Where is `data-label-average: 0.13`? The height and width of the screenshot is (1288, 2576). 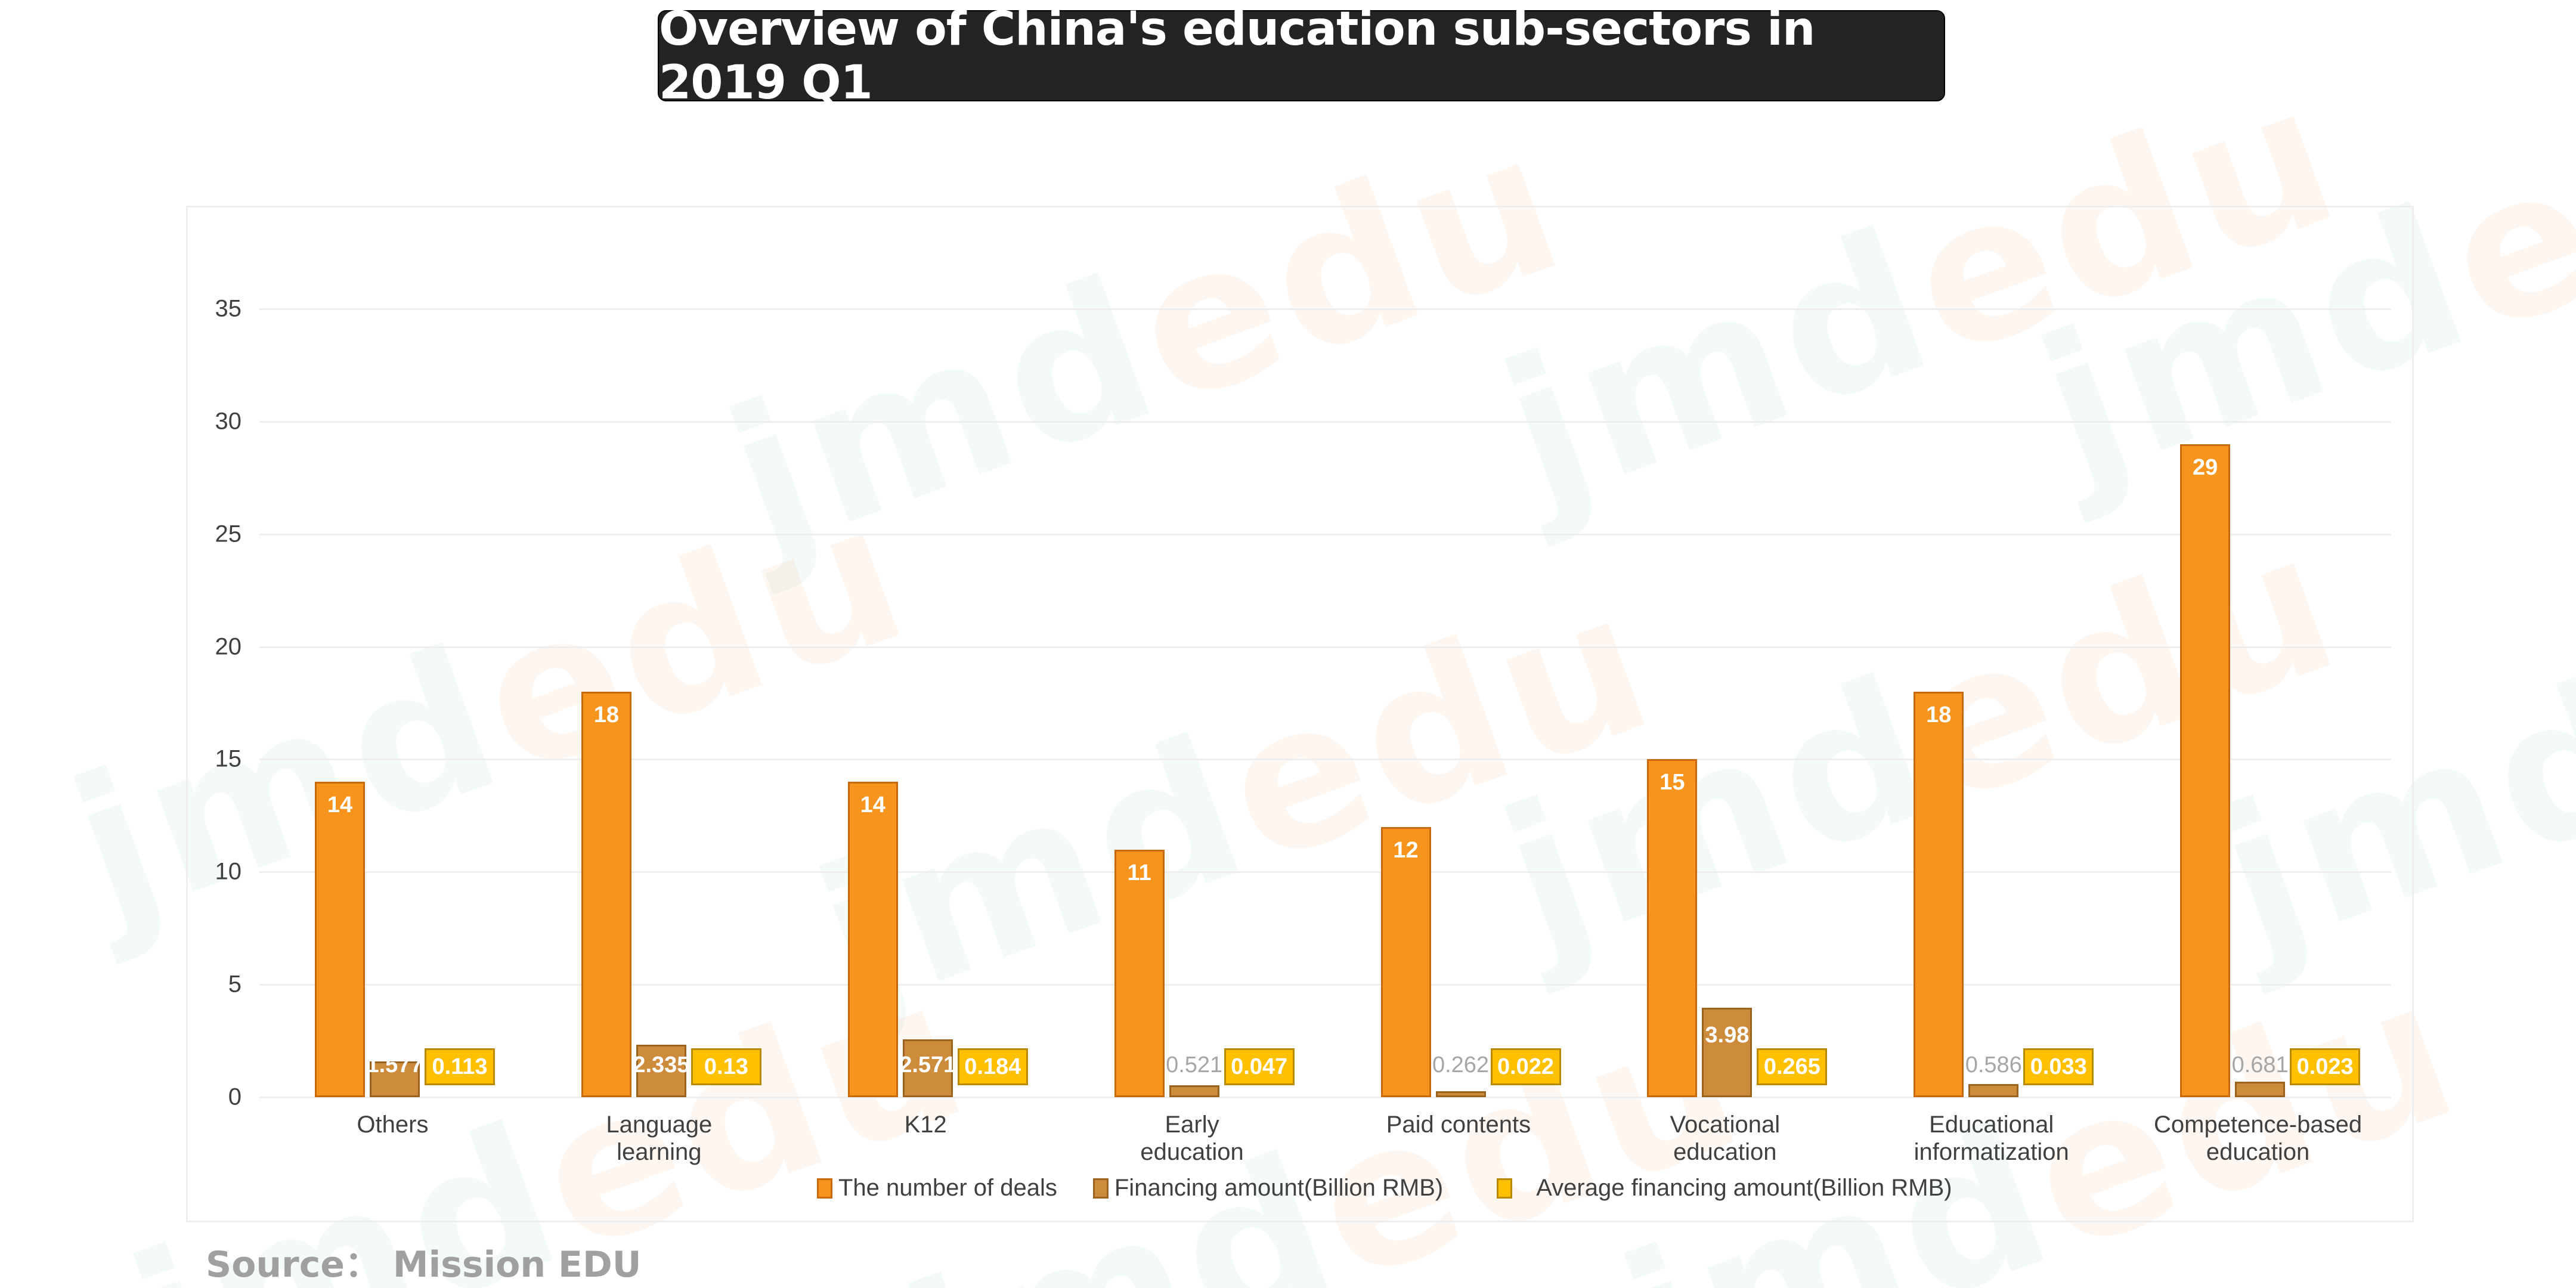 data-label-average: 0.13 is located at coordinates (726, 1066).